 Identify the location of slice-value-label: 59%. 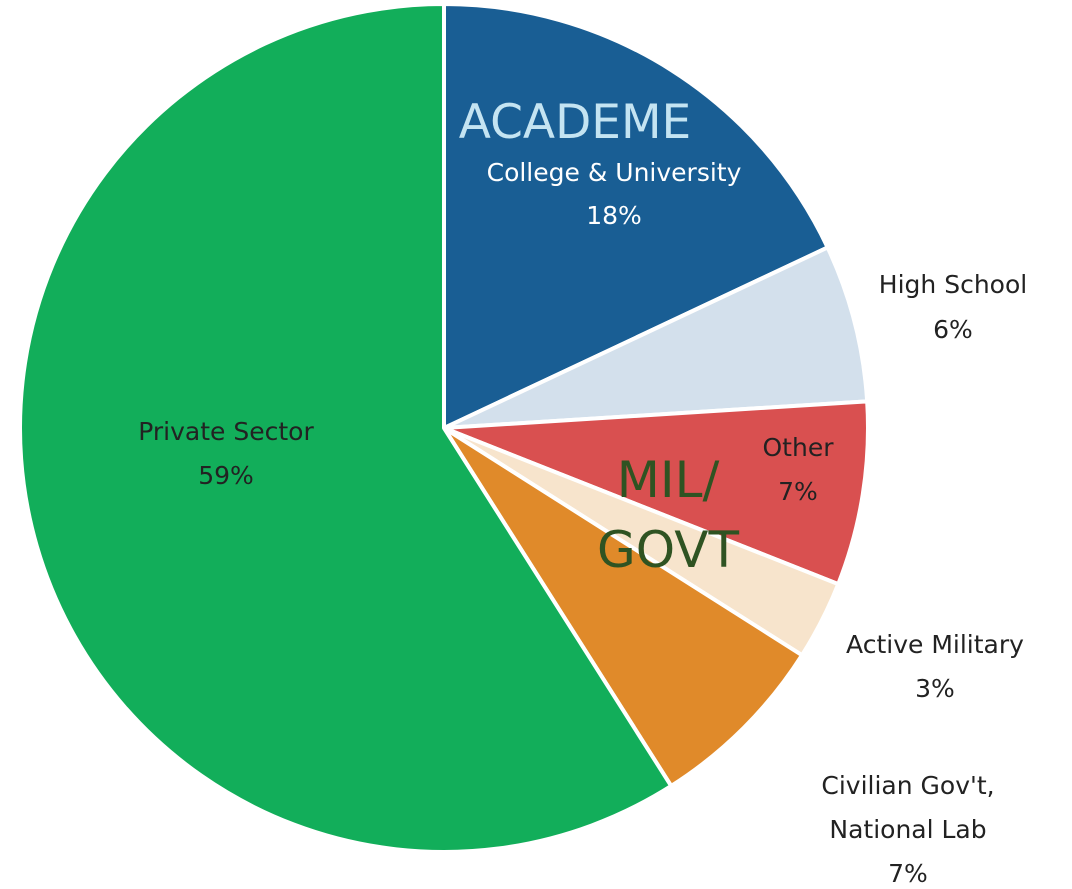
(226, 475).